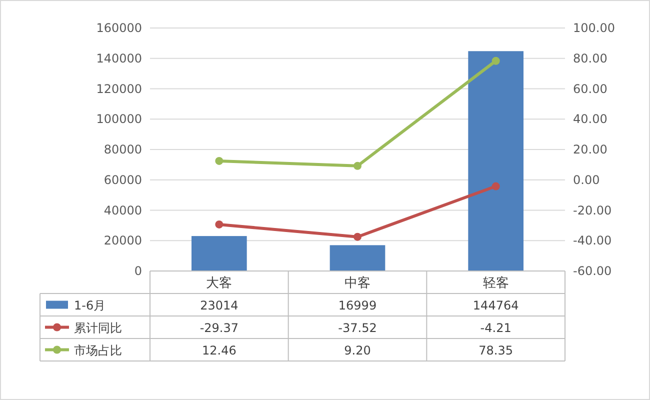 The height and width of the screenshot is (400, 650). I want to click on legend-label: 1-6月, so click(90, 305).